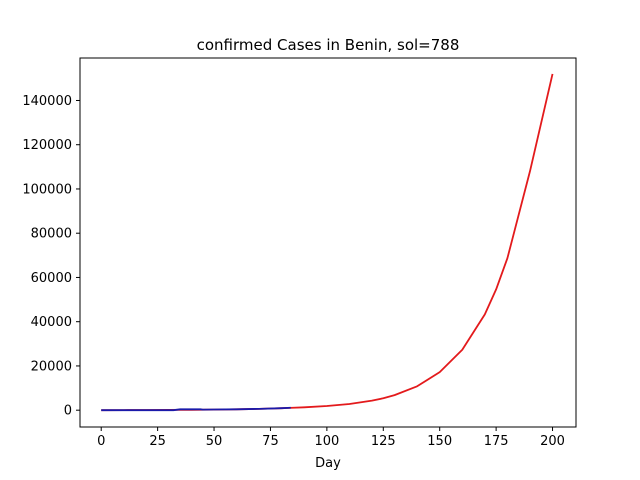 This screenshot has width=640, height=480. Describe the element at coordinates (47, 145) in the screenshot. I see `y-tick-label: 120000` at that location.